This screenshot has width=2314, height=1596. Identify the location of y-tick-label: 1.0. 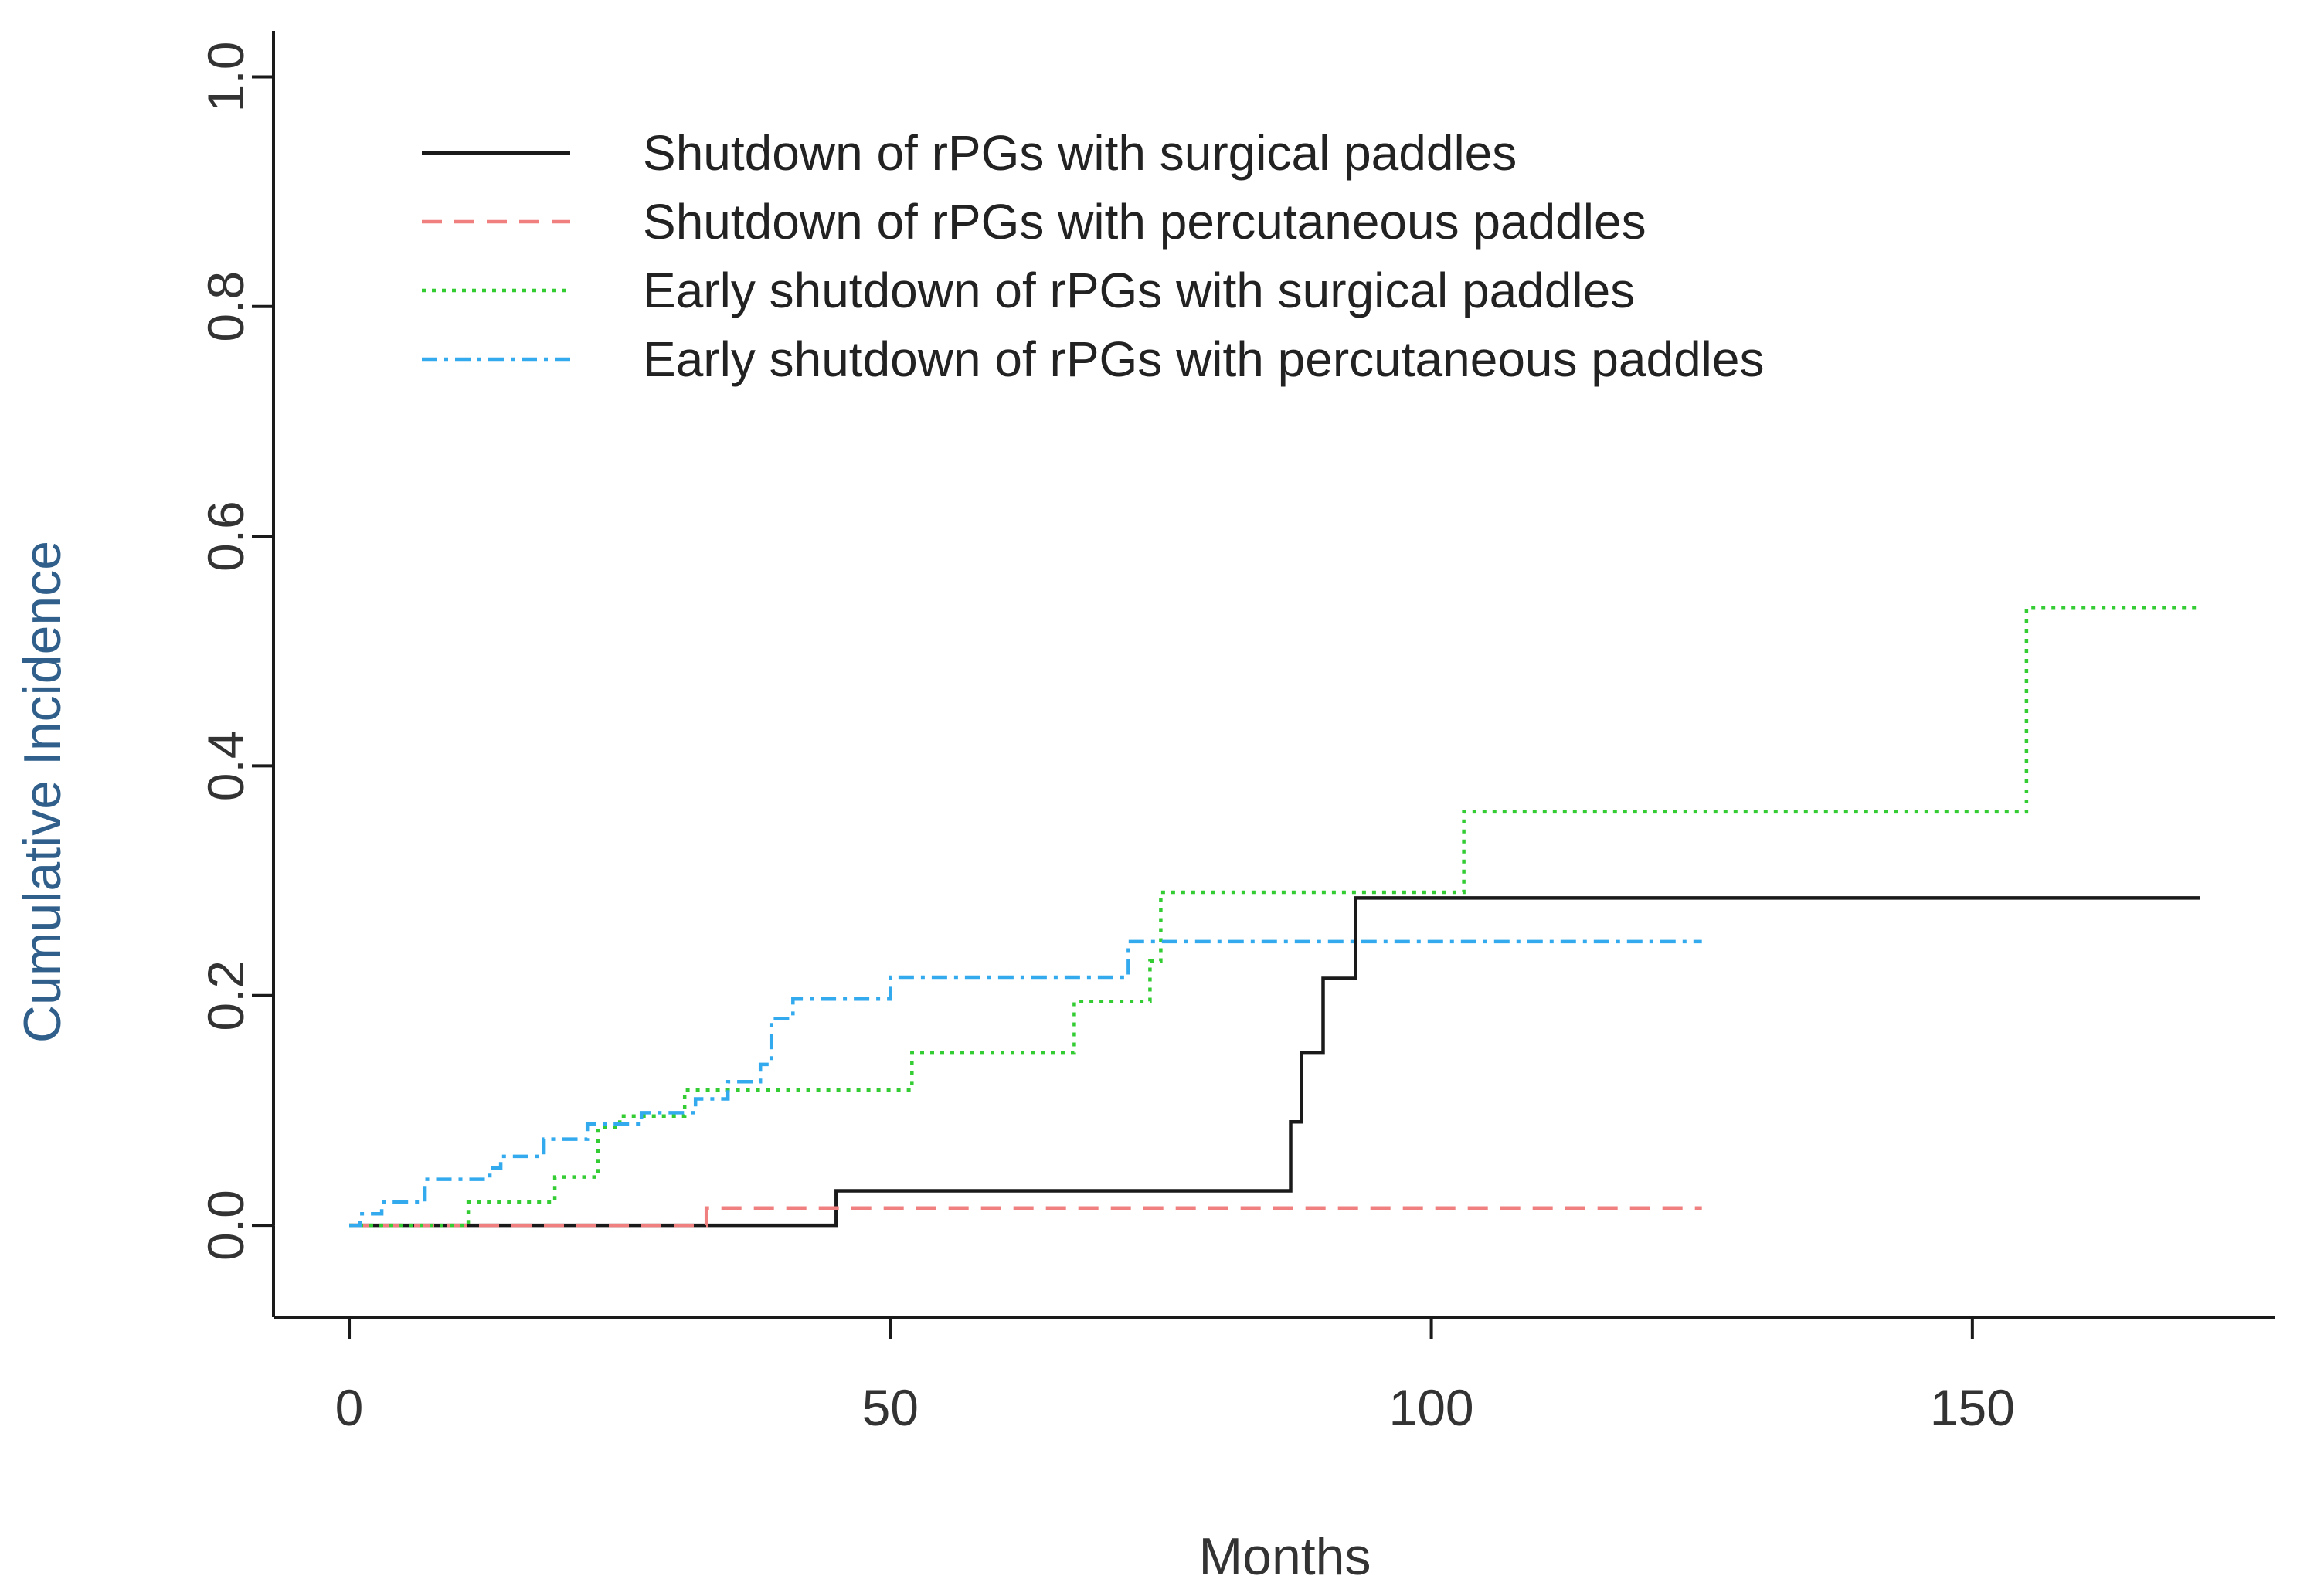
(225, 77).